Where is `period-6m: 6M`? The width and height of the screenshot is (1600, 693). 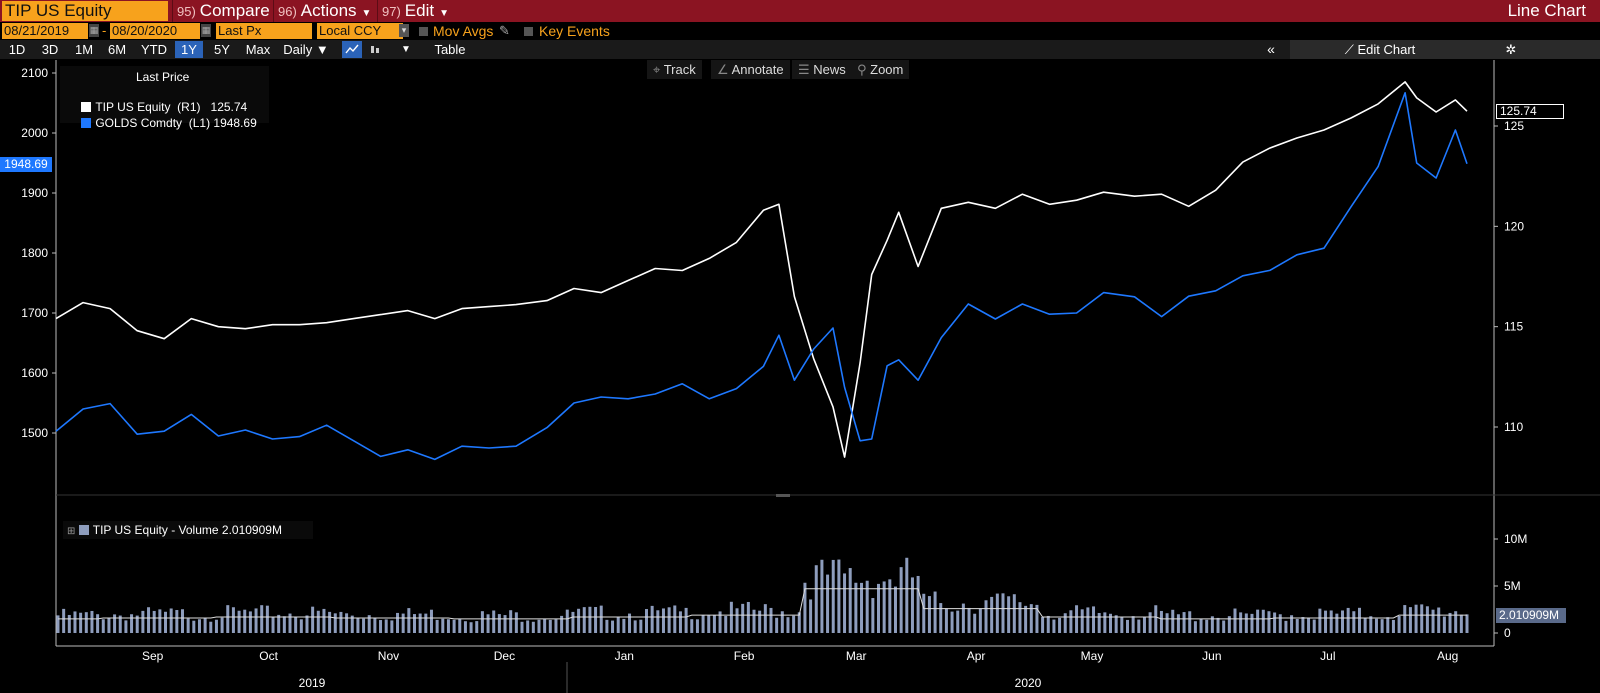 period-6m: 6M is located at coordinates (117, 49).